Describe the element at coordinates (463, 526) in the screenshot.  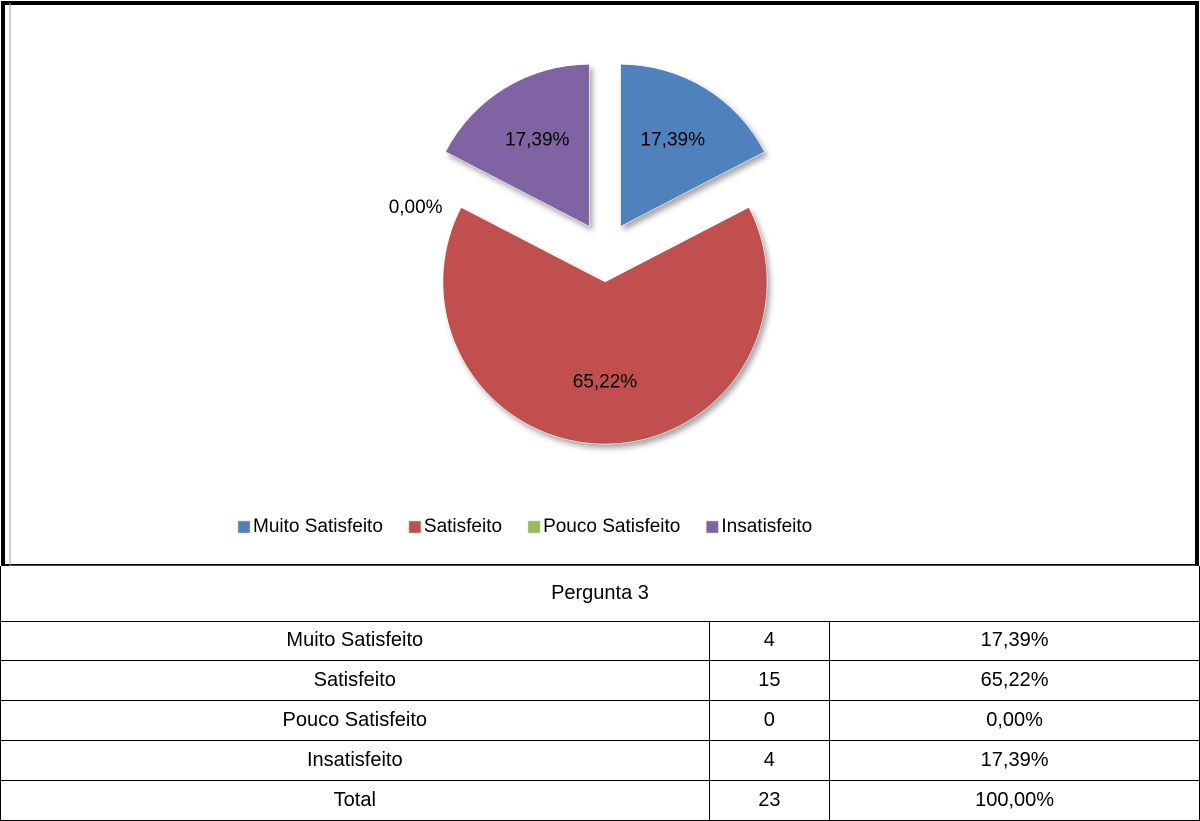
I see `legend-label: Satisfeito` at that location.